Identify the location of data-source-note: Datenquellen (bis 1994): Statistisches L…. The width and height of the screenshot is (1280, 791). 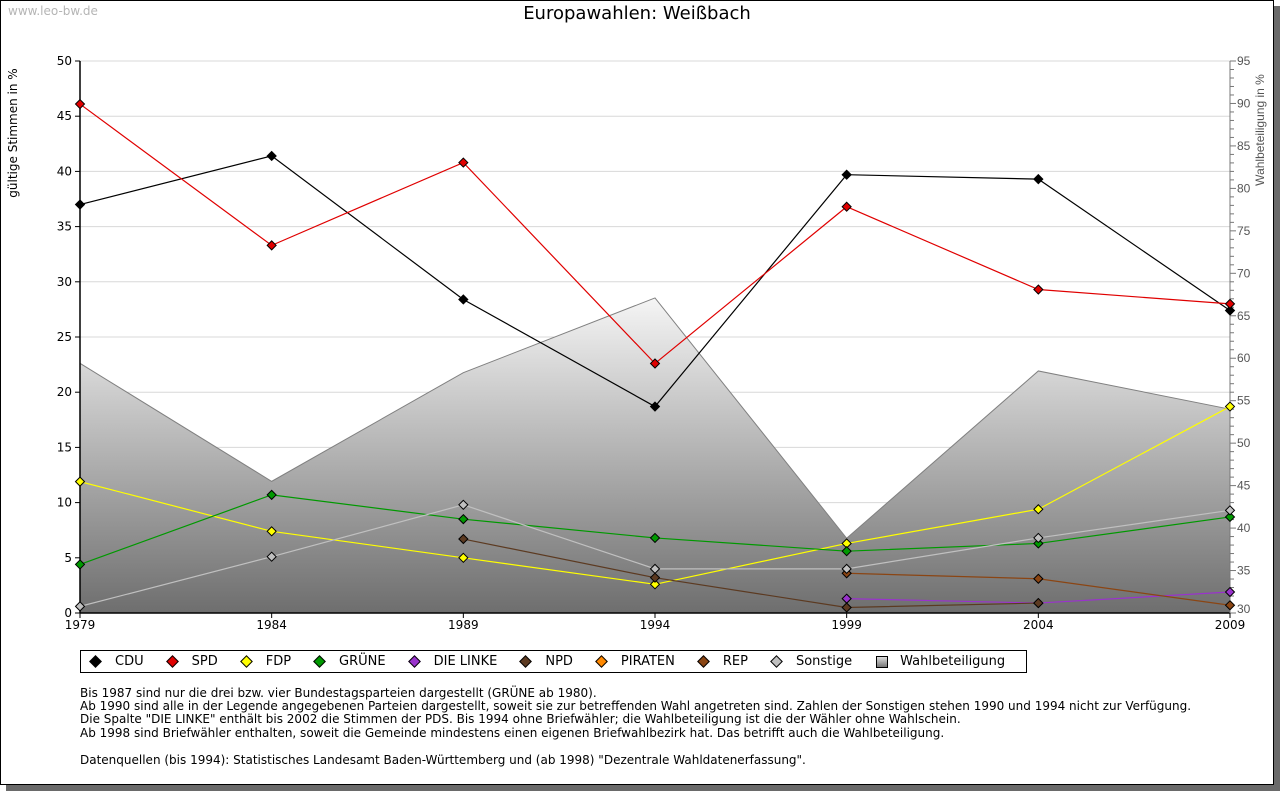
(443, 760).